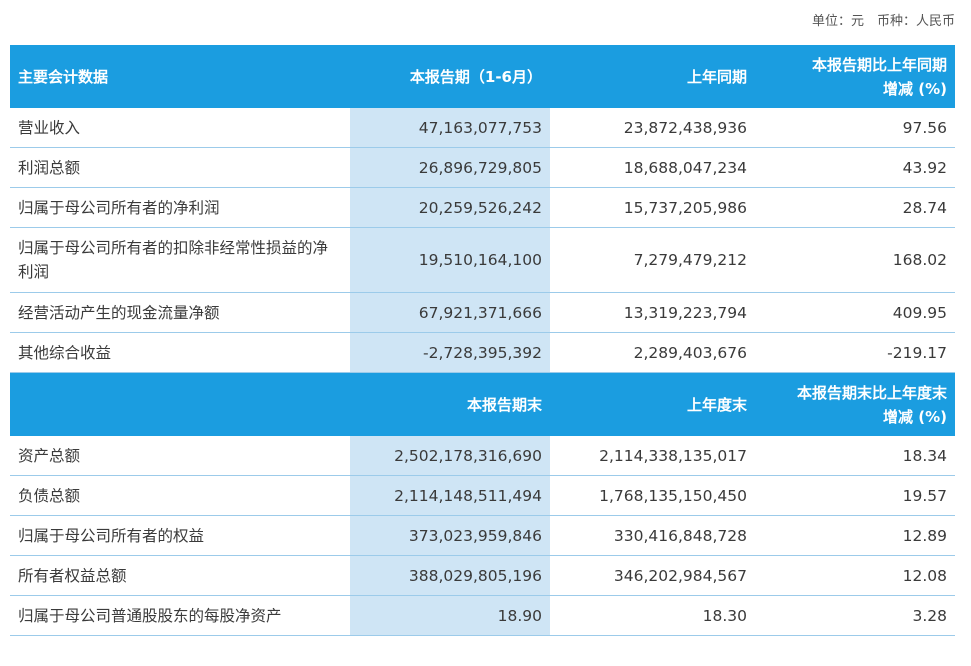 This screenshot has width=971, height=666. What do you see at coordinates (450, 207) in the screenshot?
I see `value-cell: 20,259,526,242` at bounding box center [450, 207].